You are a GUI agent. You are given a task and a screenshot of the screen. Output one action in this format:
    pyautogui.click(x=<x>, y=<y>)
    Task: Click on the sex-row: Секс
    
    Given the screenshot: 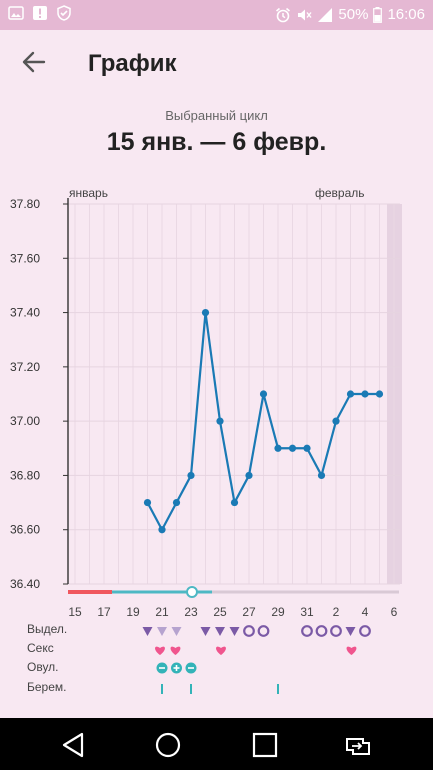 What is the action you would take?
    pyautogui.click(x=216, y=650)
    